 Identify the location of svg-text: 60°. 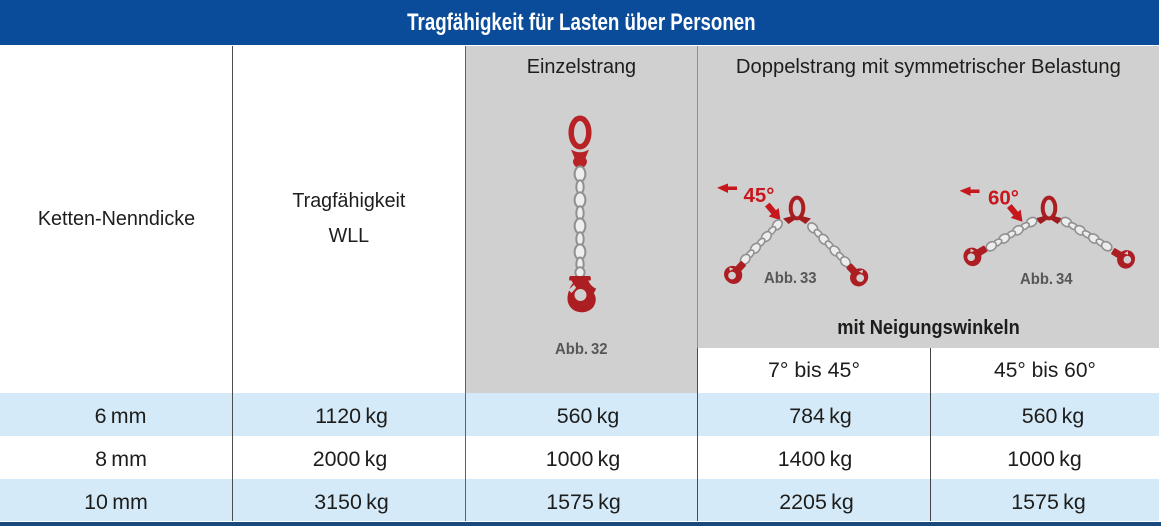
(1003, 198).